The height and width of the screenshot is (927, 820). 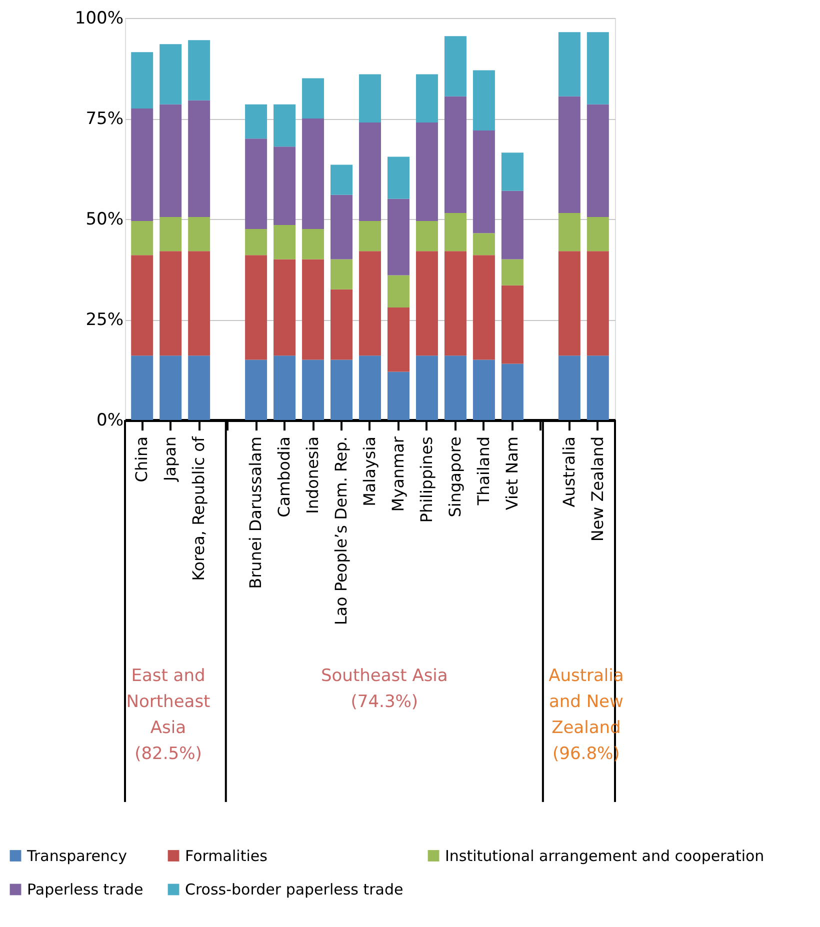 I want to click on x-tick-label: Indonesia, so click(x=312, y=475).